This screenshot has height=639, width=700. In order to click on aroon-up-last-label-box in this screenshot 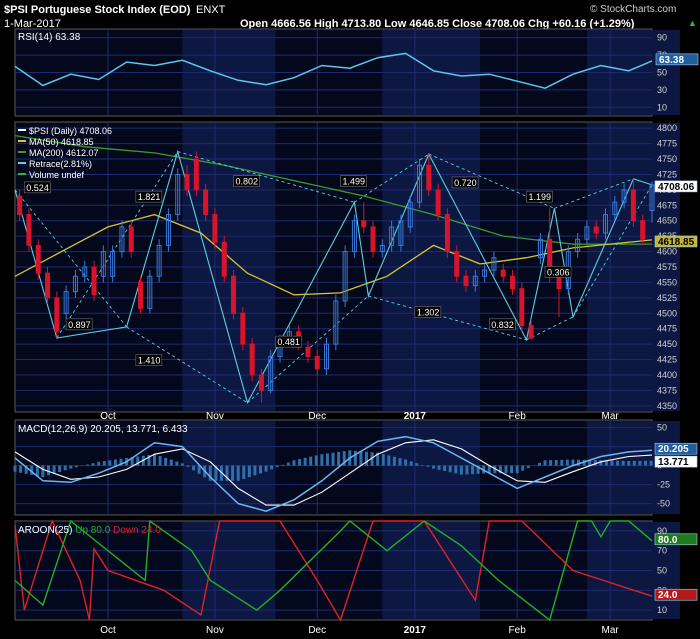, I will do `click(676, 539)`.